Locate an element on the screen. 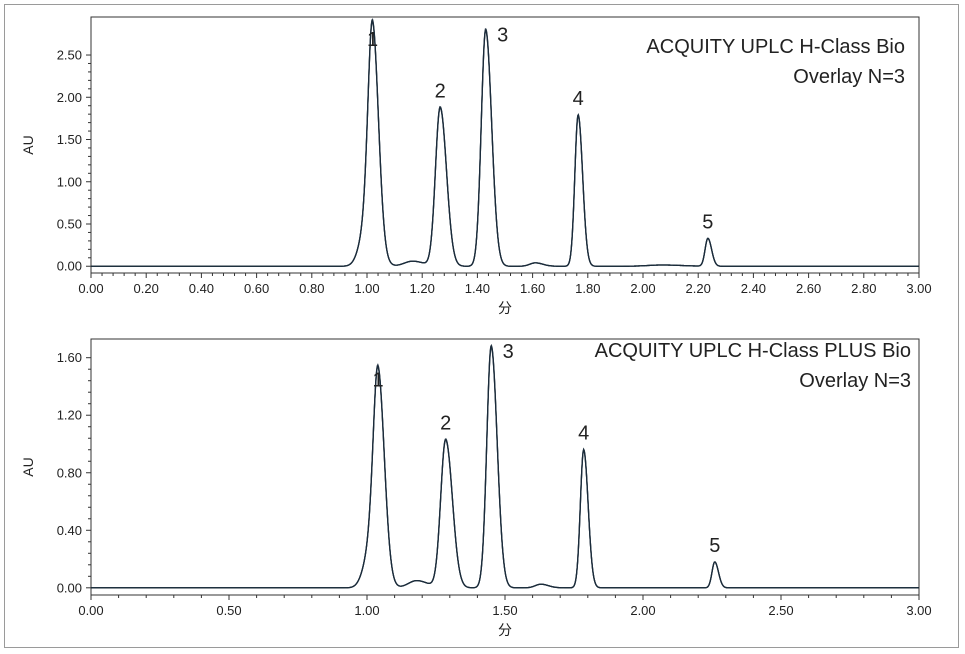  y-tick-label: 1.00 is located at coordinates (69, 181).